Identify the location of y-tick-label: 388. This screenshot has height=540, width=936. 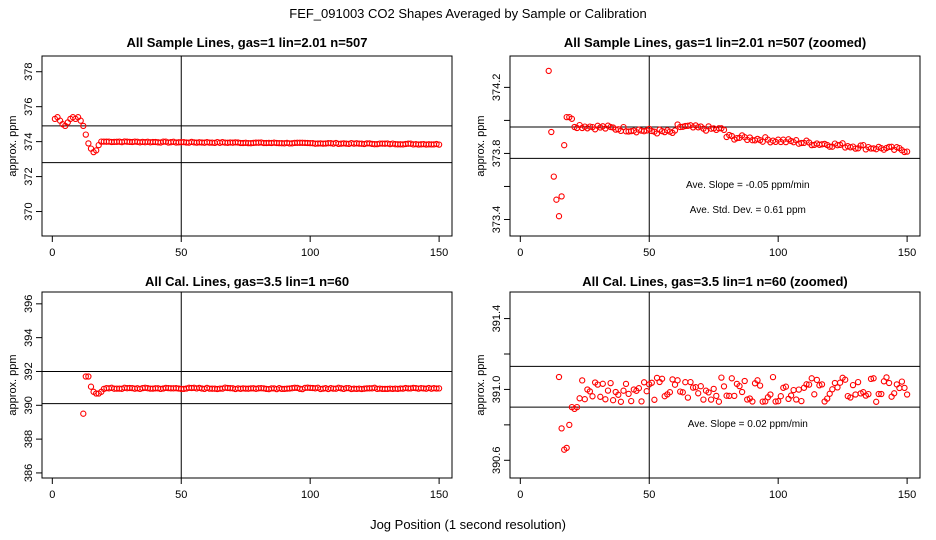
(29, 439).